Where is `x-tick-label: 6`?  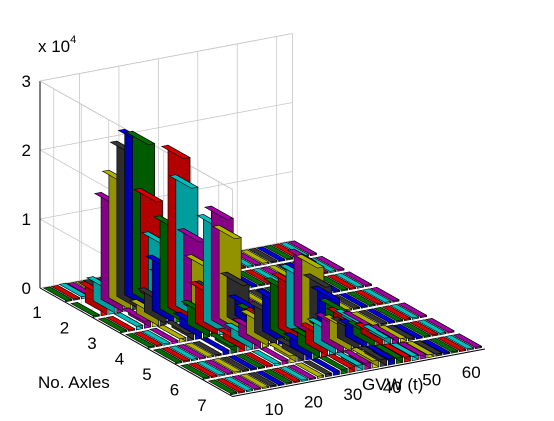 x-tick-label: 6 is located at coordinates (174, 389).